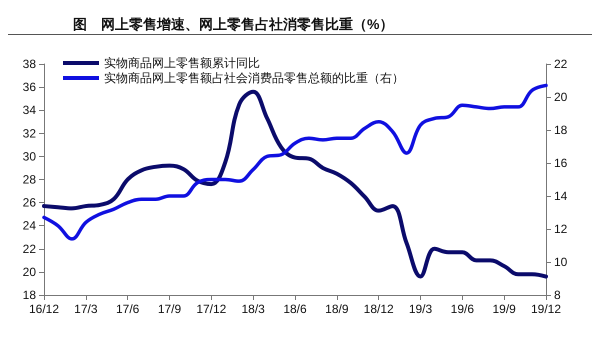 The image size is (600, 343). Describe the element at coordinates (546, 309) in the screenshot. I see `x-tick-label: 19/12` at that location.